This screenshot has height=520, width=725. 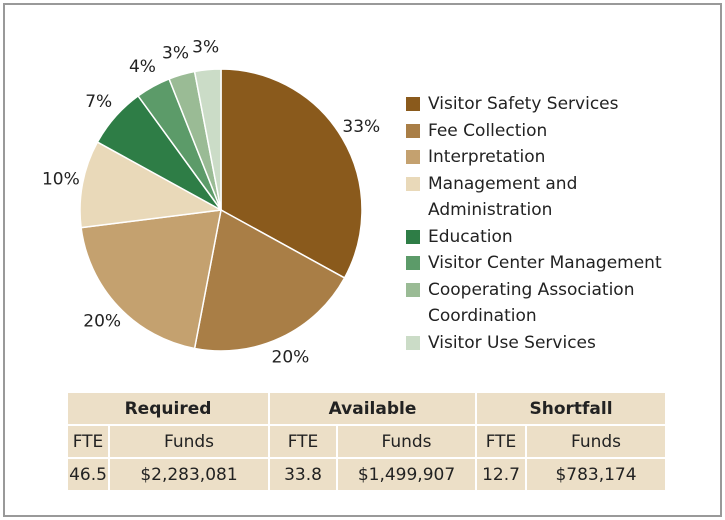 I want to click on legend-label: Fee Collection, so click(x=488, y=130).